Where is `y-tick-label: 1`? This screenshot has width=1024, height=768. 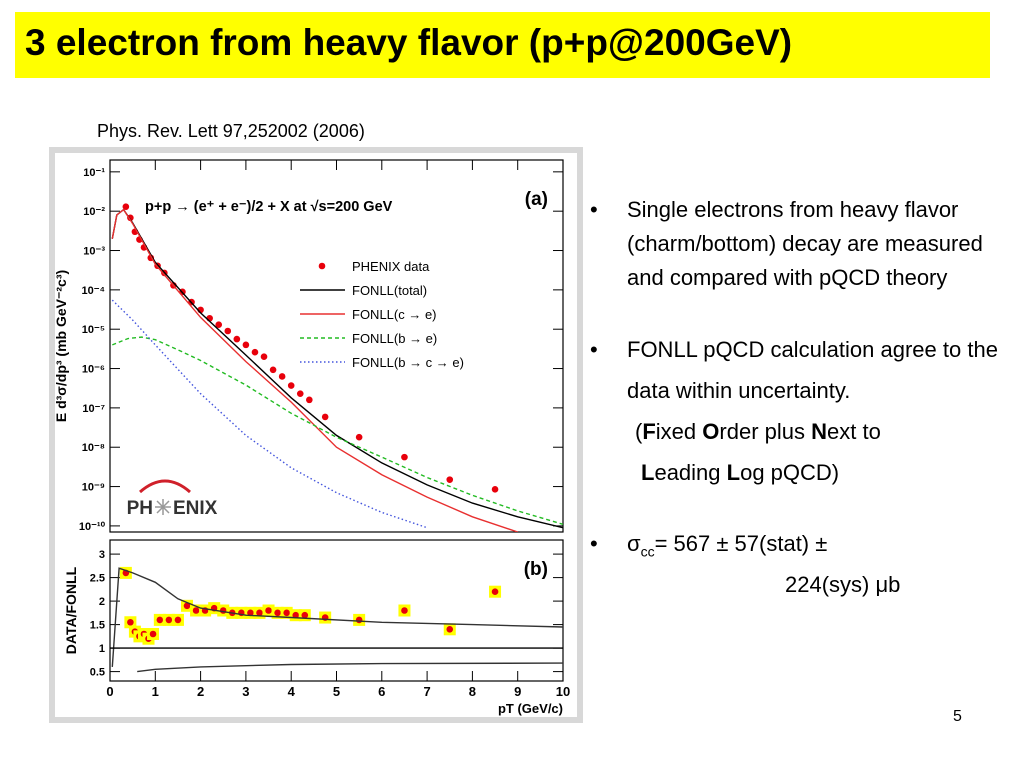 y-tick-label: 1 is located at coordinates (102, 649).